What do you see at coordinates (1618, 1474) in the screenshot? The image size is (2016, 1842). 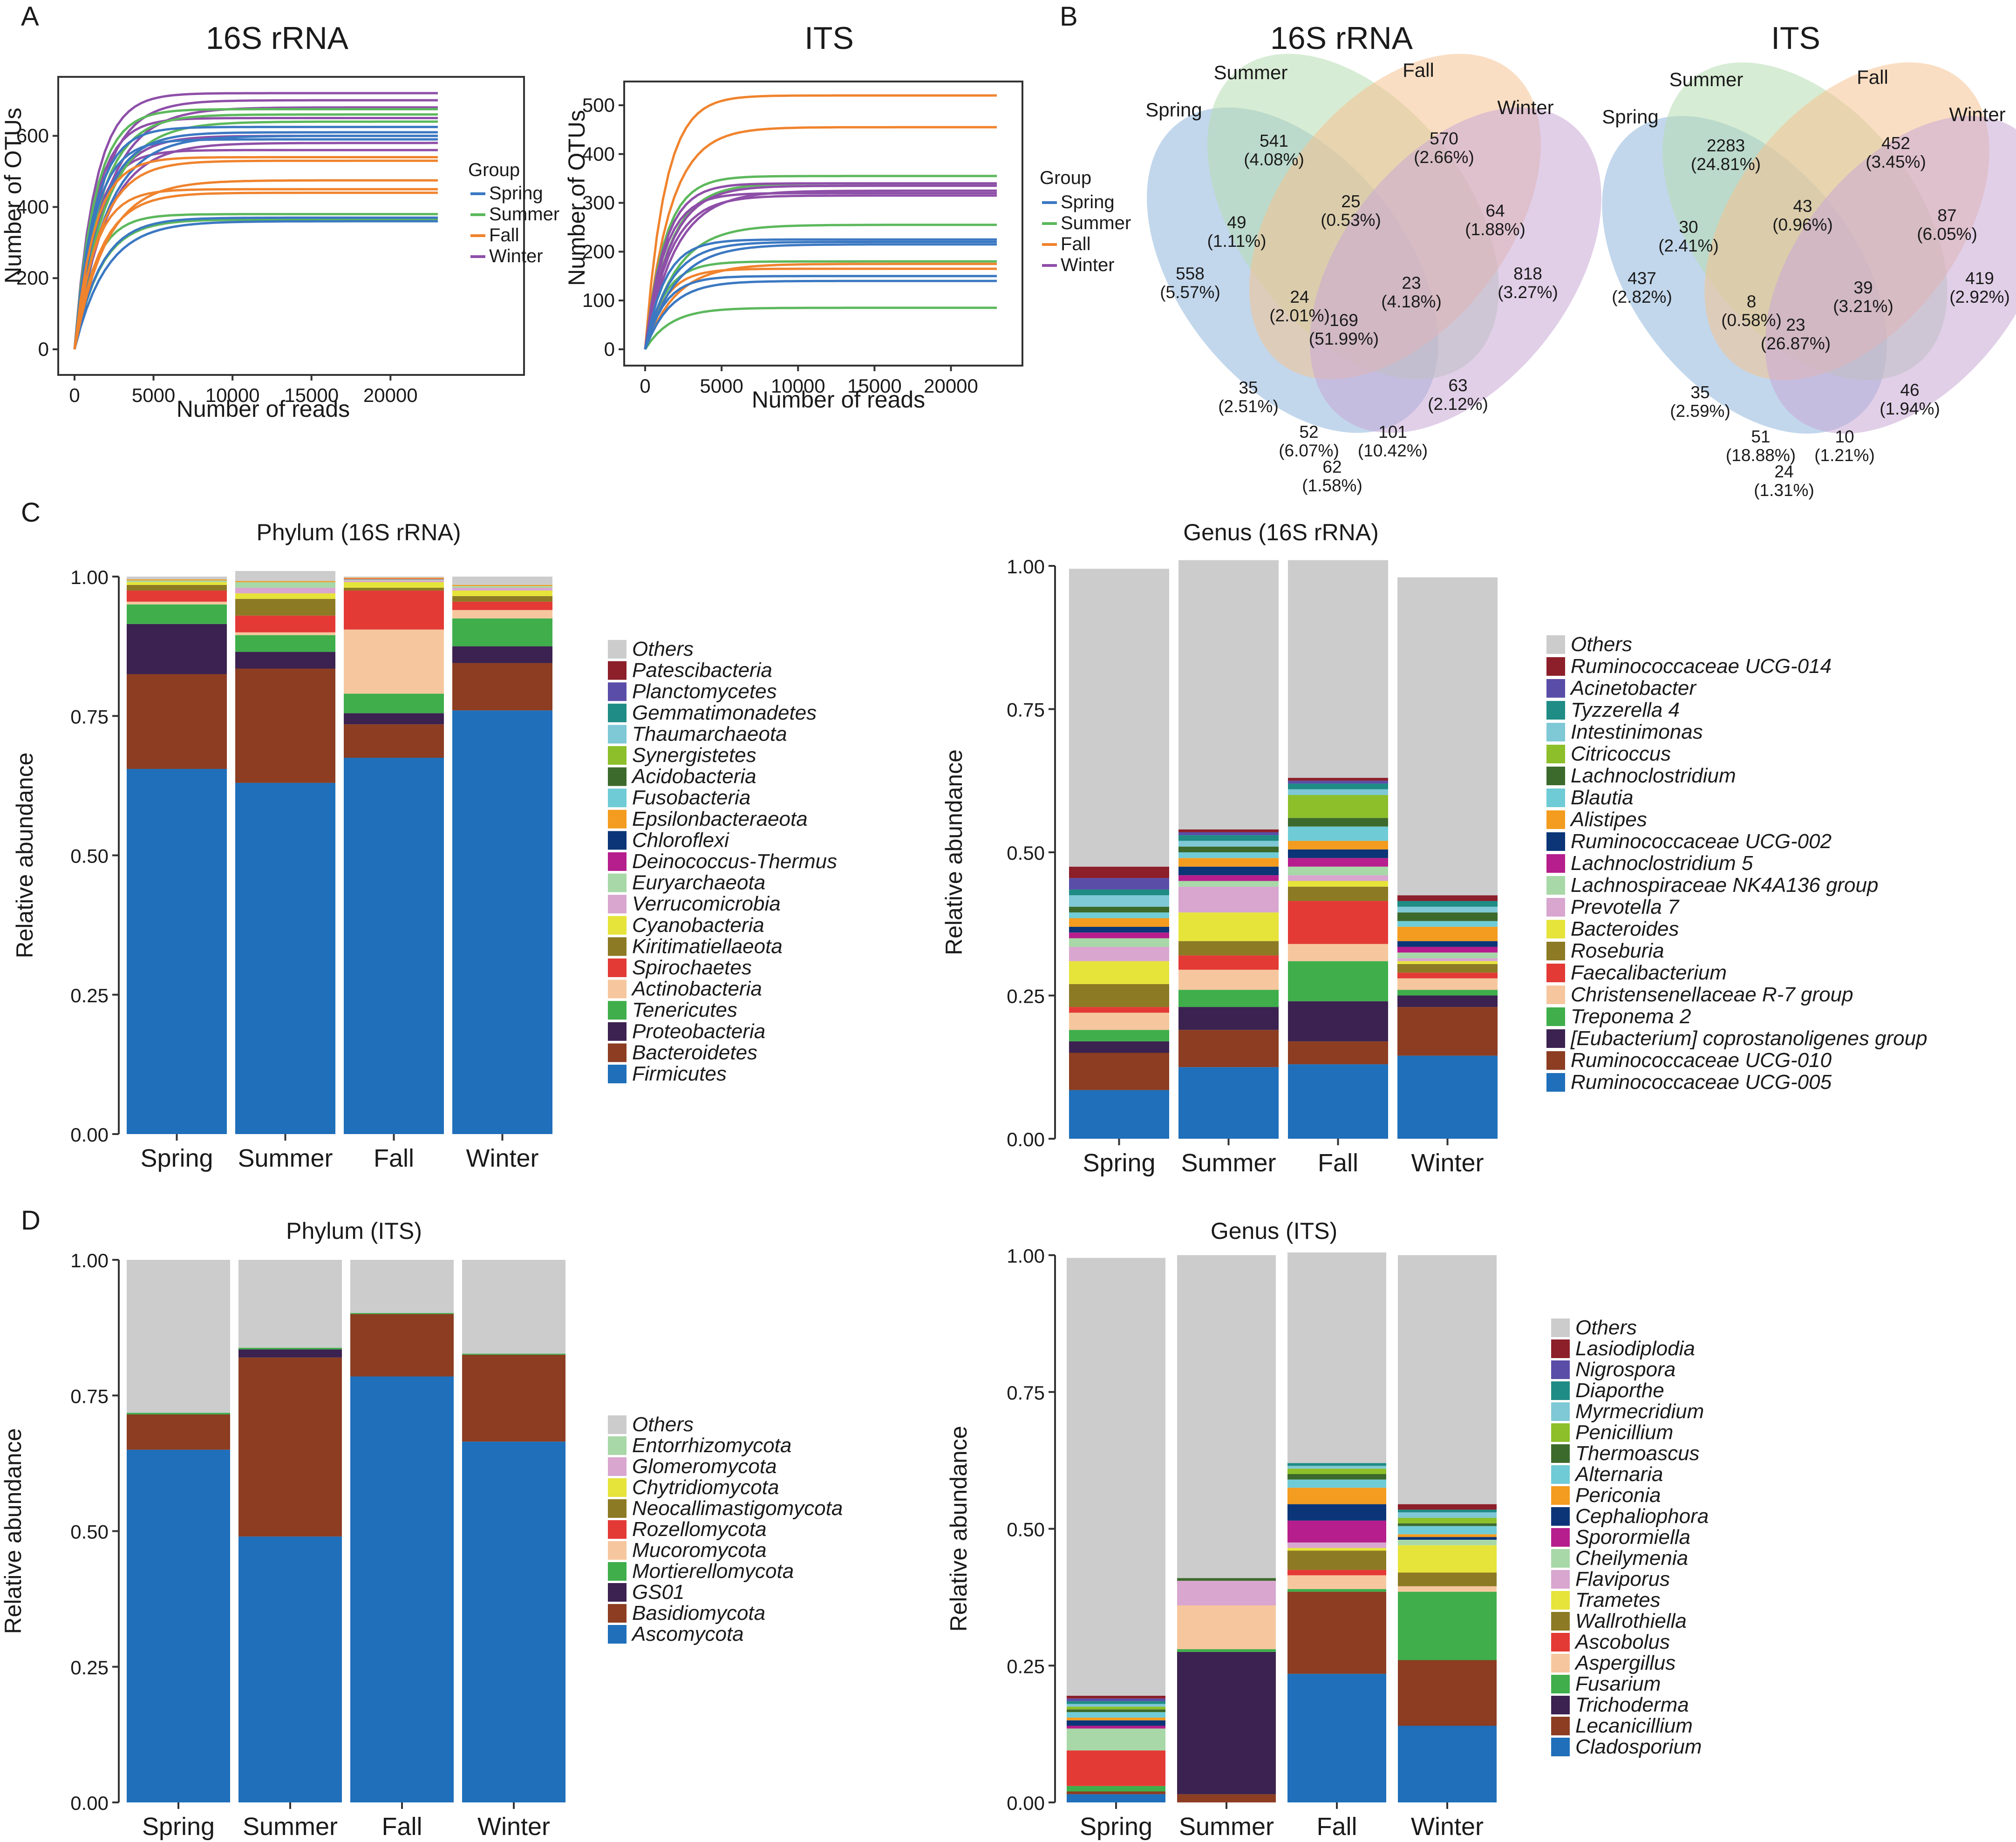 I see `legend-label: Alternaria` at bounding box center [1618, 1474].